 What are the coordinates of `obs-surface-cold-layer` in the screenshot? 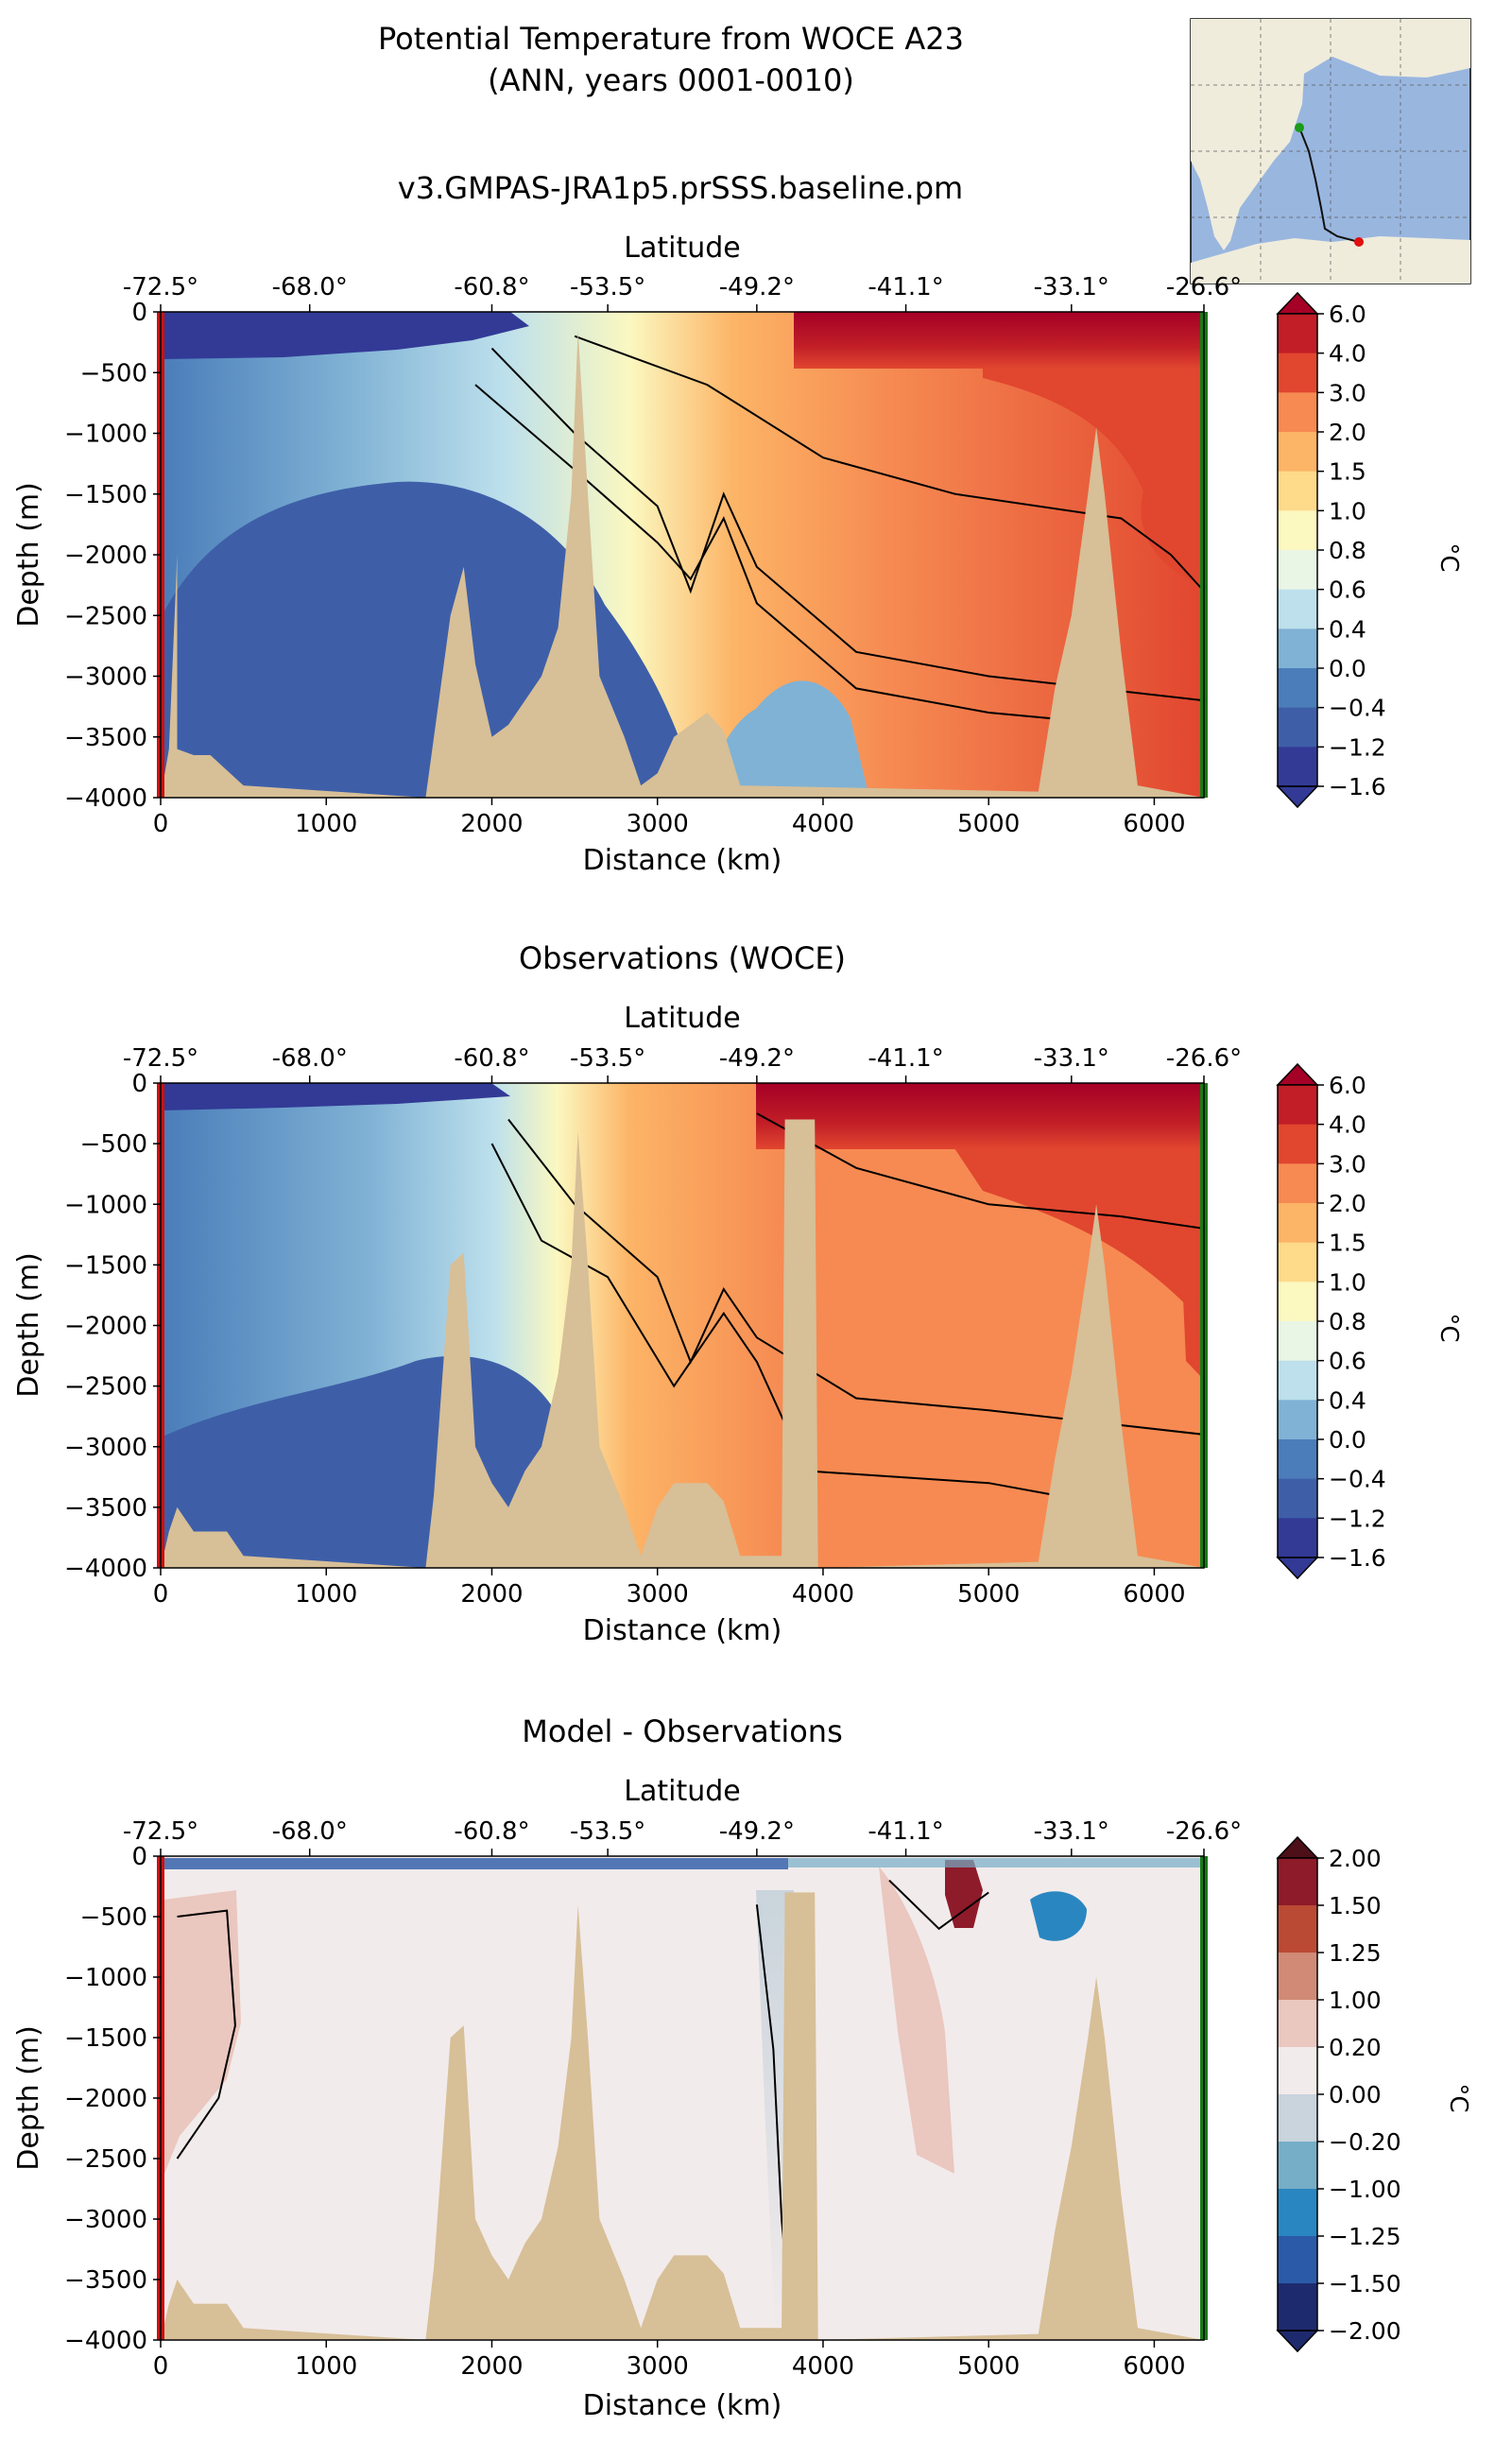 It's located at (336, 1097).